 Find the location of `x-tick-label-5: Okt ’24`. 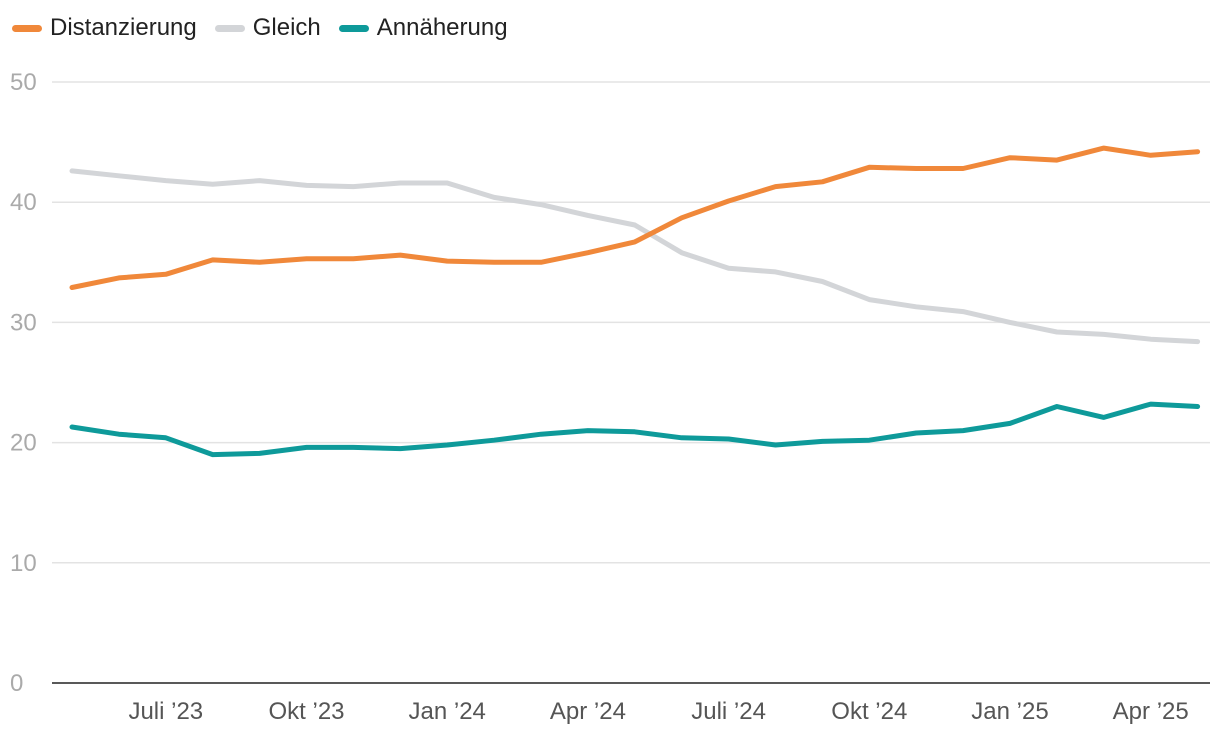

x-tick-label-5: Okt ’24 is located at coordinates (869, 711).